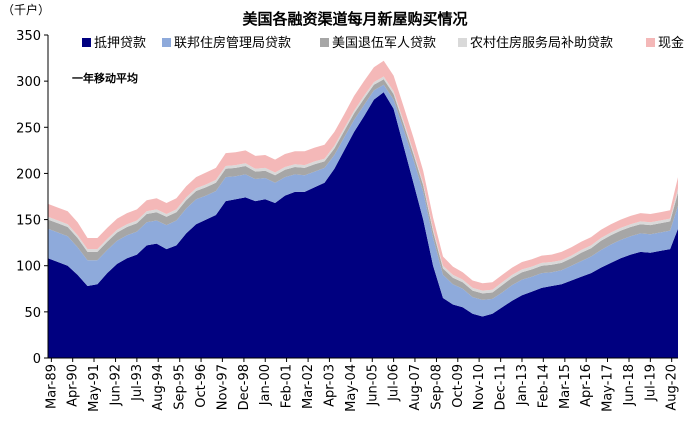  I want to click on x-tick-label: Jul-93, so click(137, 383).